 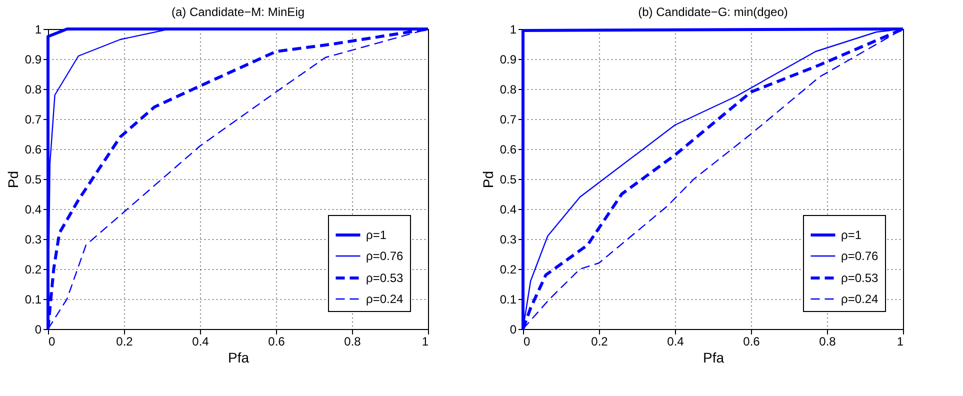 What do you see at coordinates (238, 12) in the screenshot?
I see `chart-title: (a) Candidate−M: MinEig` at bounding box center [238, 12].